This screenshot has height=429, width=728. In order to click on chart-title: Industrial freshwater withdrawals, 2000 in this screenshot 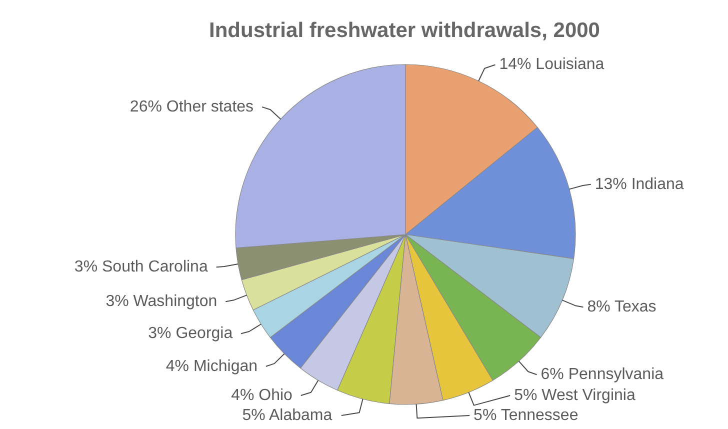, I will do `click(404, 30)`.